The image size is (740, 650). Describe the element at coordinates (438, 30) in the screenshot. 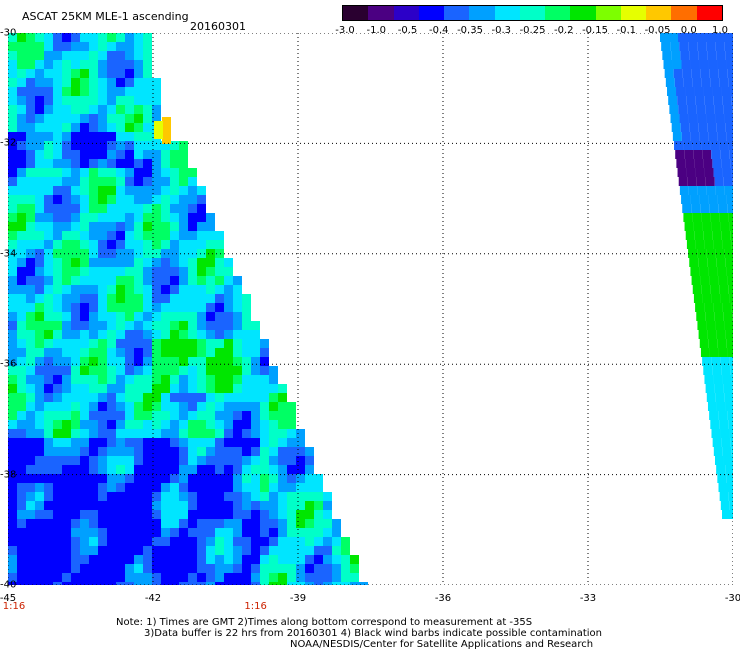

I see `color-scale-label: -0.4` at that location.